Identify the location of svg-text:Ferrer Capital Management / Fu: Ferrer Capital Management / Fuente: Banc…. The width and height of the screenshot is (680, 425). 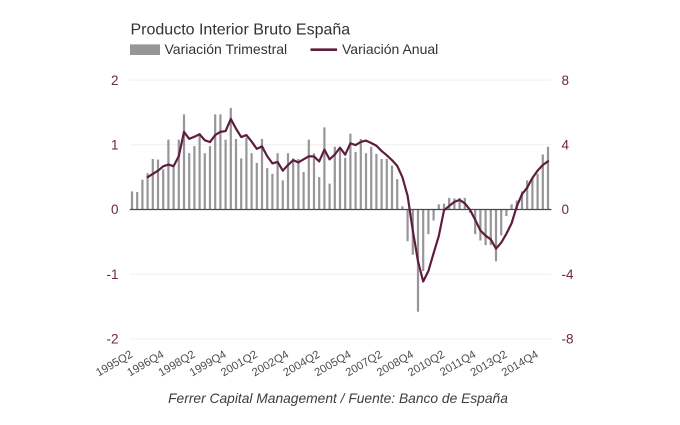
(338, 398).